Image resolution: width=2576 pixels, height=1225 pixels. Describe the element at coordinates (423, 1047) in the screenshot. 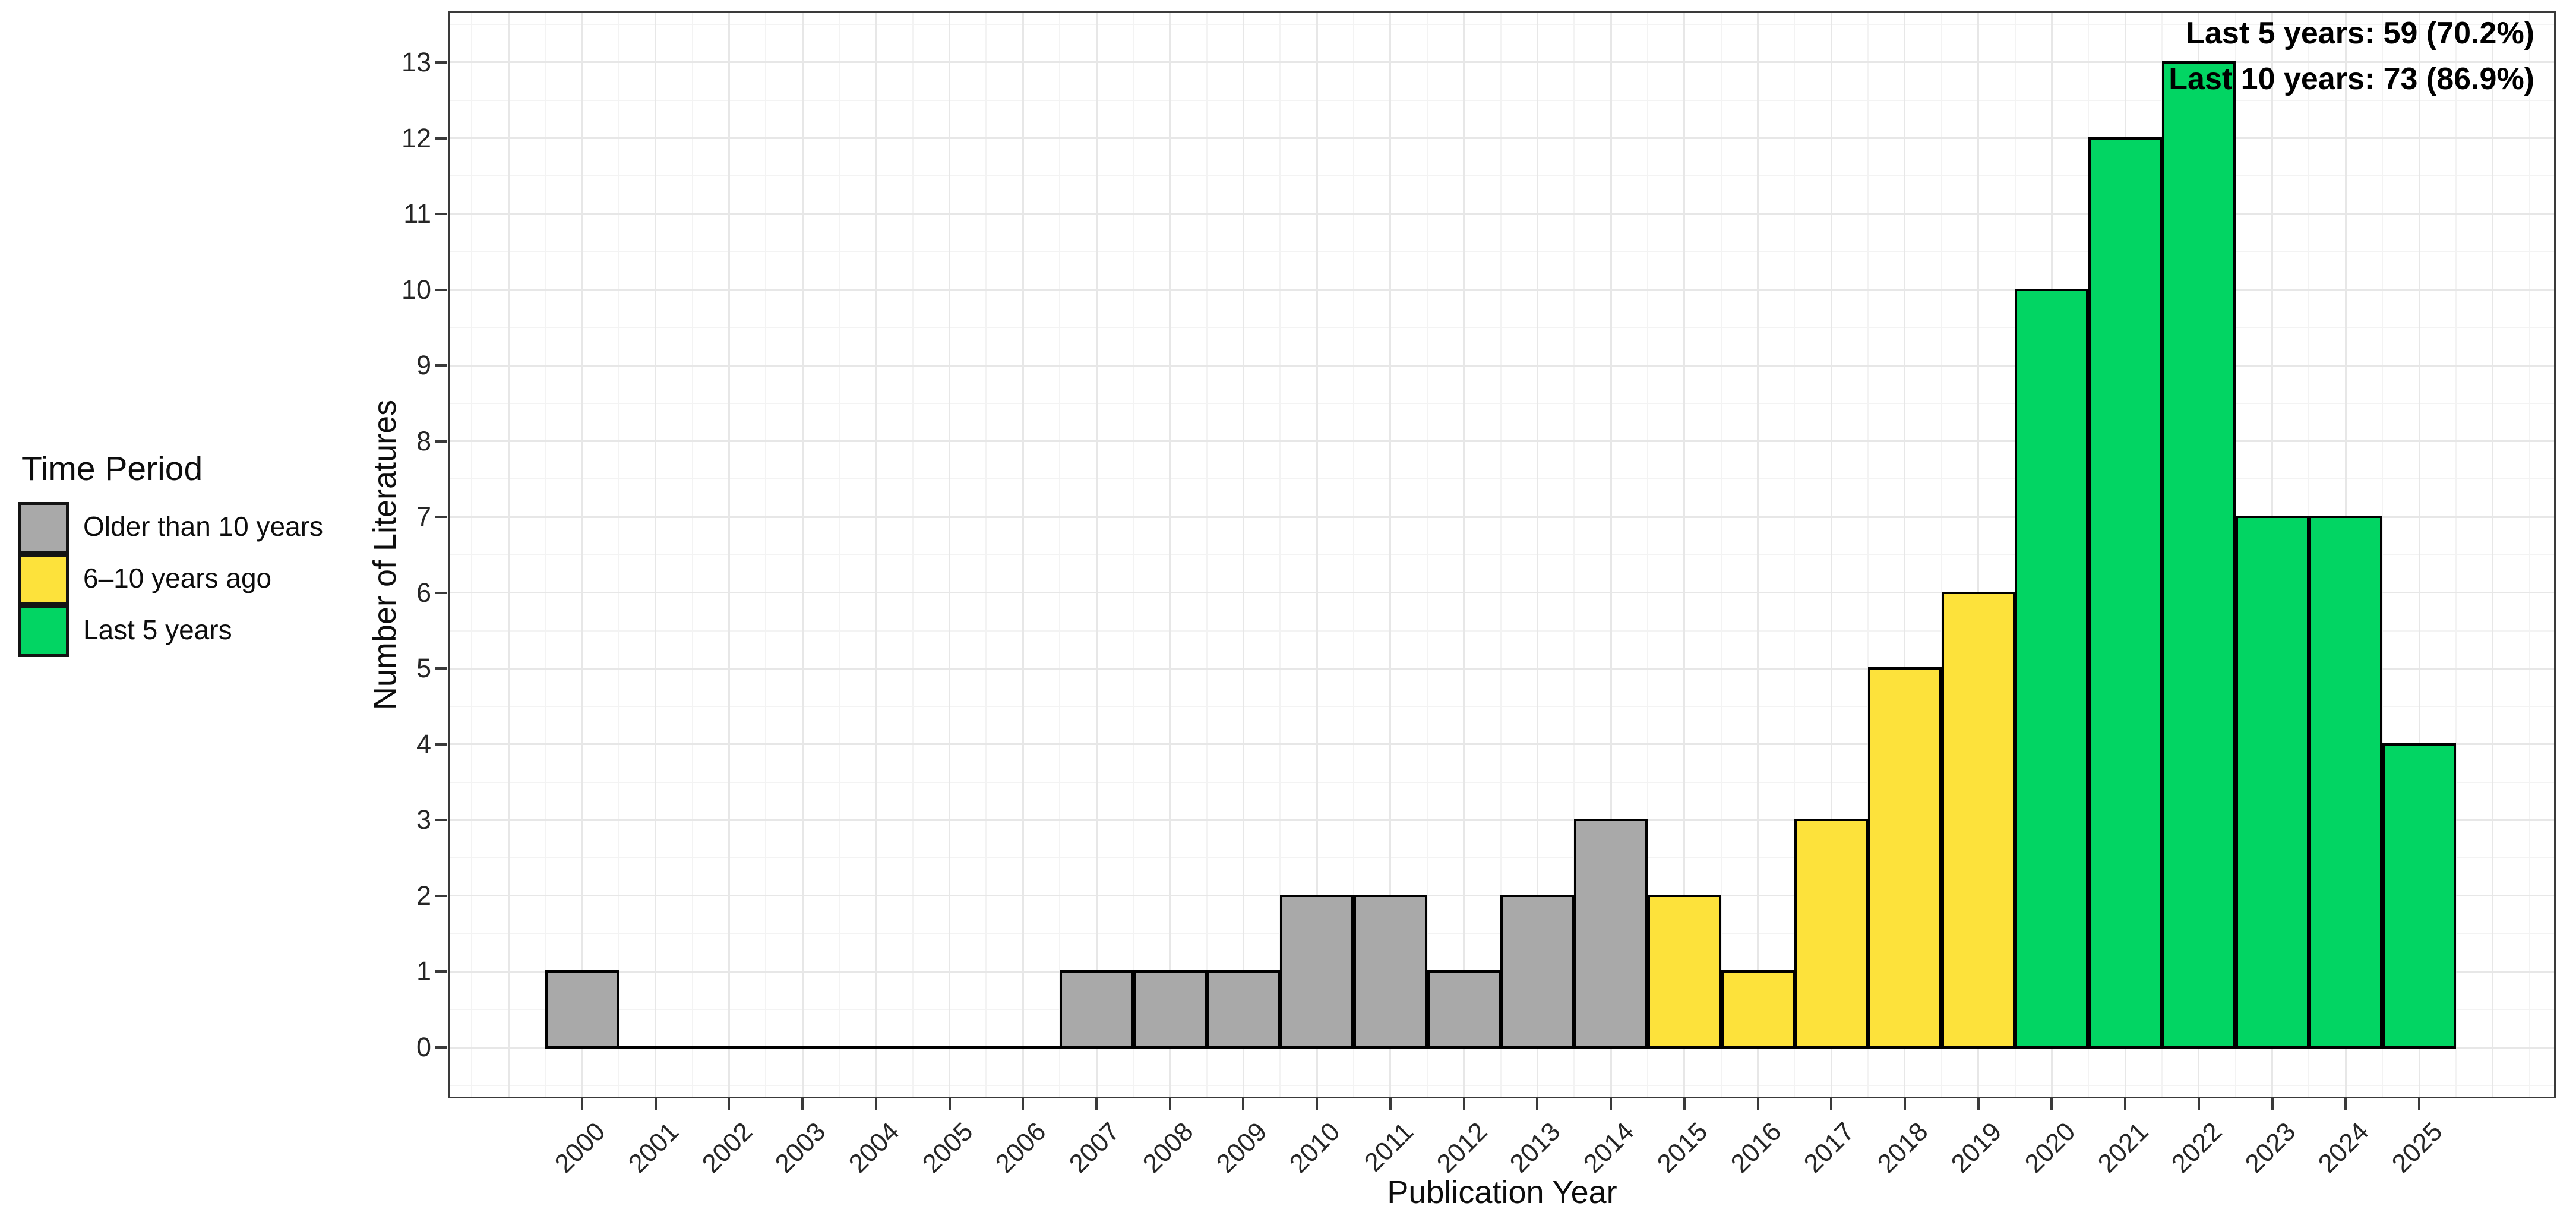

I see `y-tick-label: 0` at that location.